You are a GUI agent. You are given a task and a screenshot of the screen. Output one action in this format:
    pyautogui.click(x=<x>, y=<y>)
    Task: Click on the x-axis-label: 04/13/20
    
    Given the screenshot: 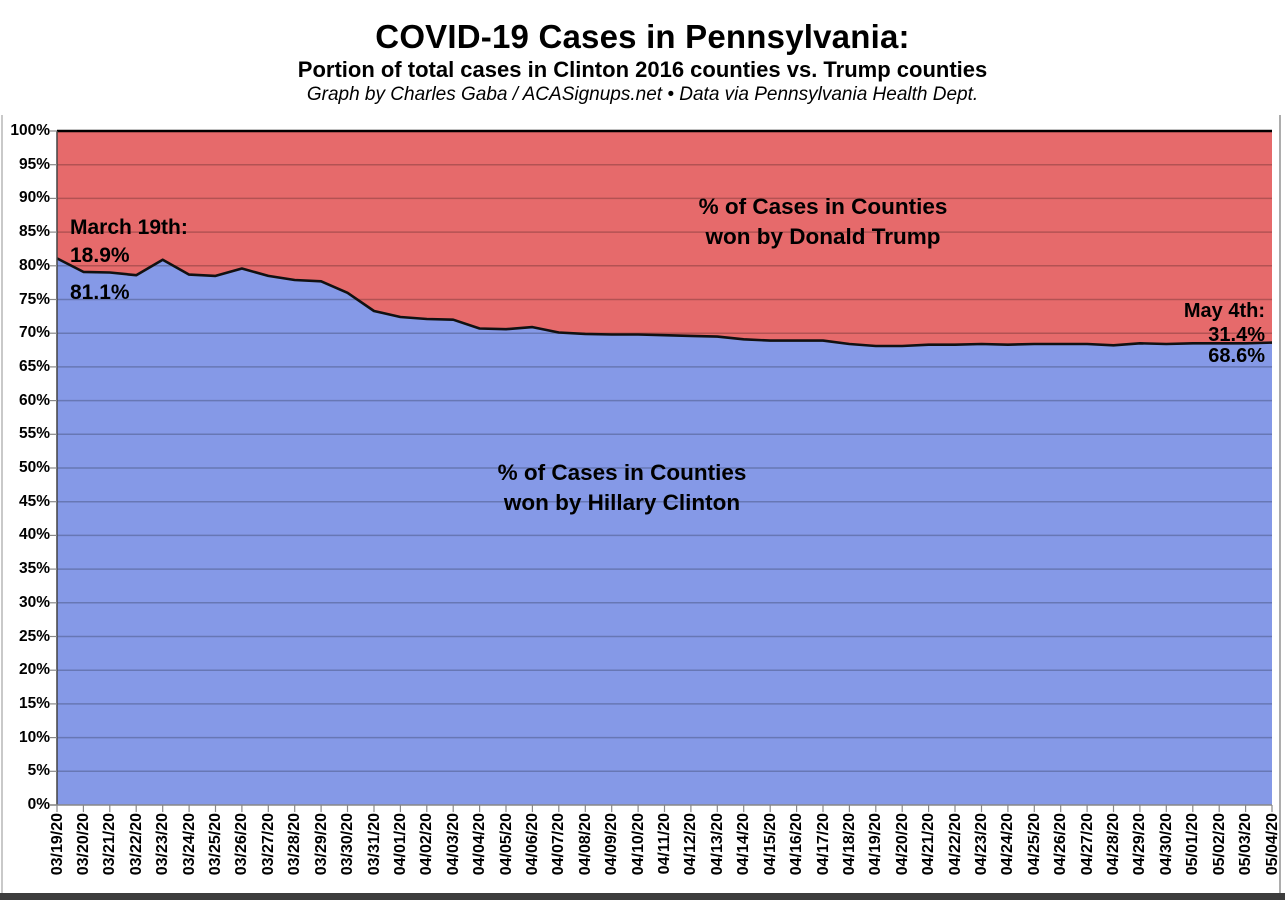 What is the action you would take?
    pyautogui.click(x=717, y=844)
    